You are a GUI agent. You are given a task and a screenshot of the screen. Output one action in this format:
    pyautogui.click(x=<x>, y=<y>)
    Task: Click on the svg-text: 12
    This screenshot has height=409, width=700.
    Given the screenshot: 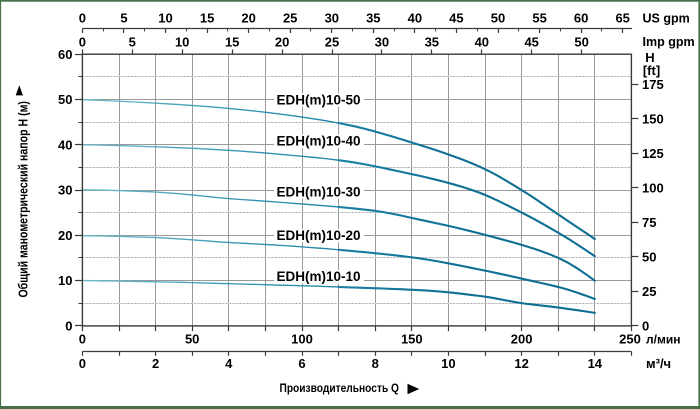 What is the action you would take?
    pyautogui.click(x=521, y=363)
    